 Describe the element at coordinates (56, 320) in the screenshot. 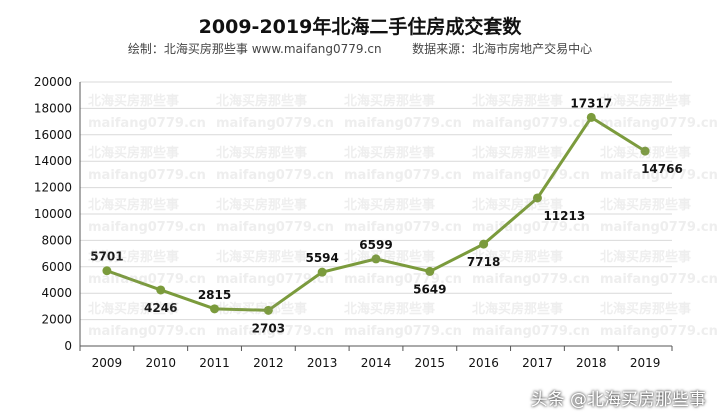

I see `y-tick-label: 2000` at that location.